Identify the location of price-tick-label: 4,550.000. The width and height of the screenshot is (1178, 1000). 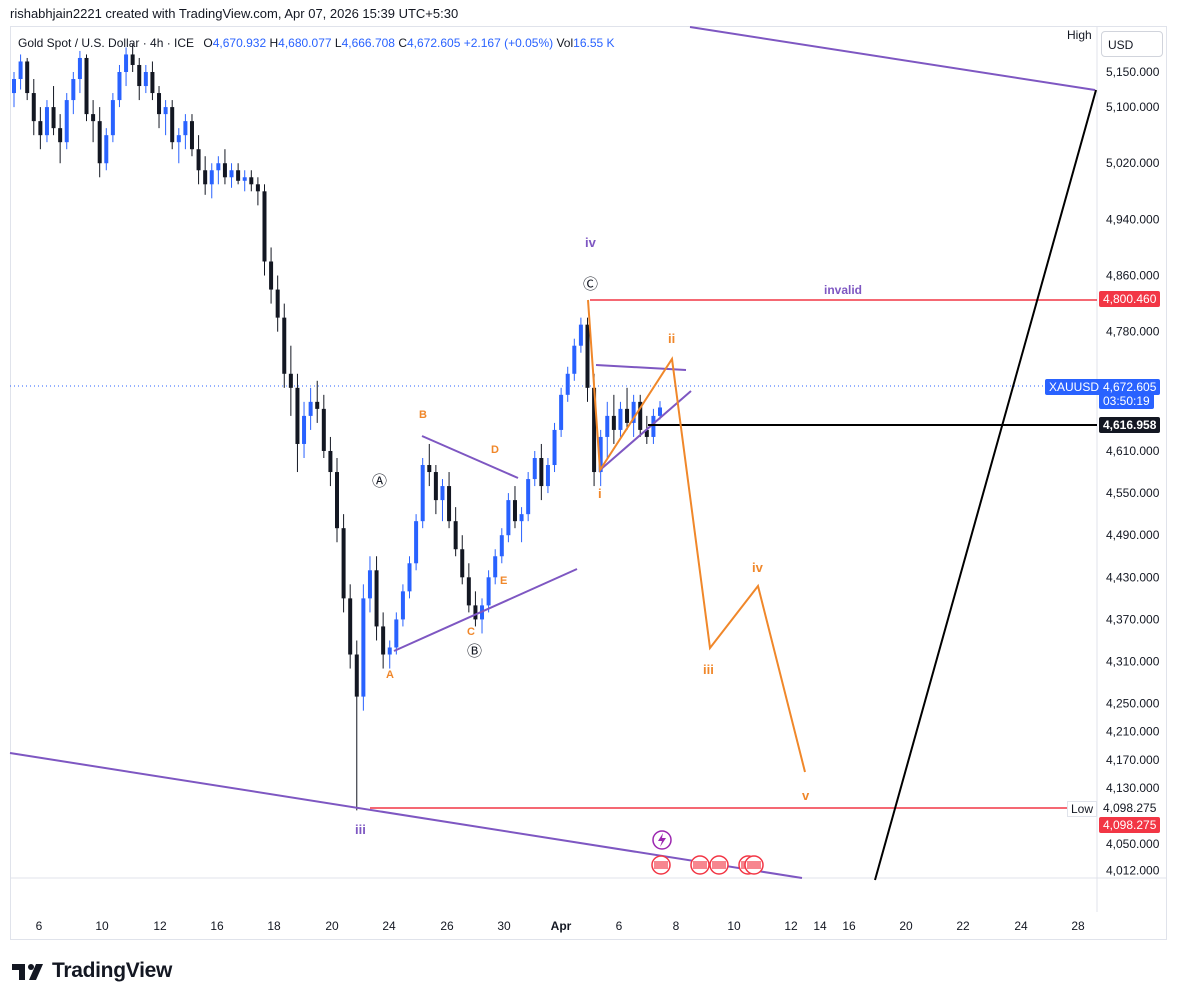
(1133, 493).